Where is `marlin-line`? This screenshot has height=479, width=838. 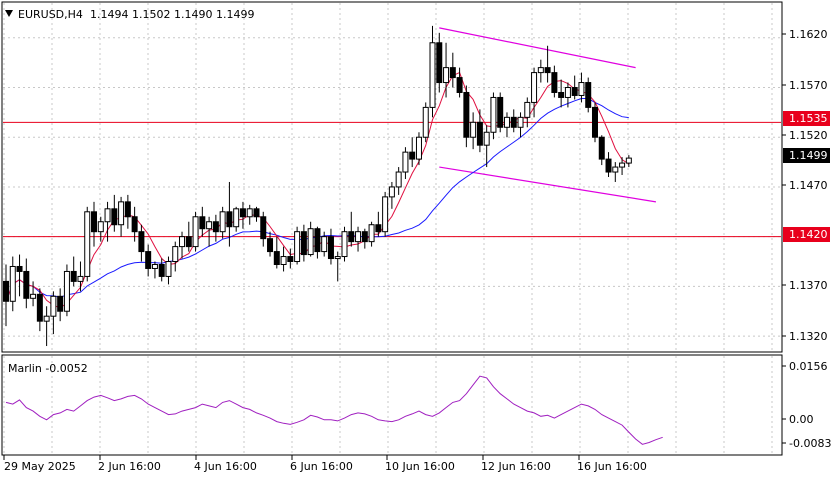
marlin-line is located at coordinates (334, 410).